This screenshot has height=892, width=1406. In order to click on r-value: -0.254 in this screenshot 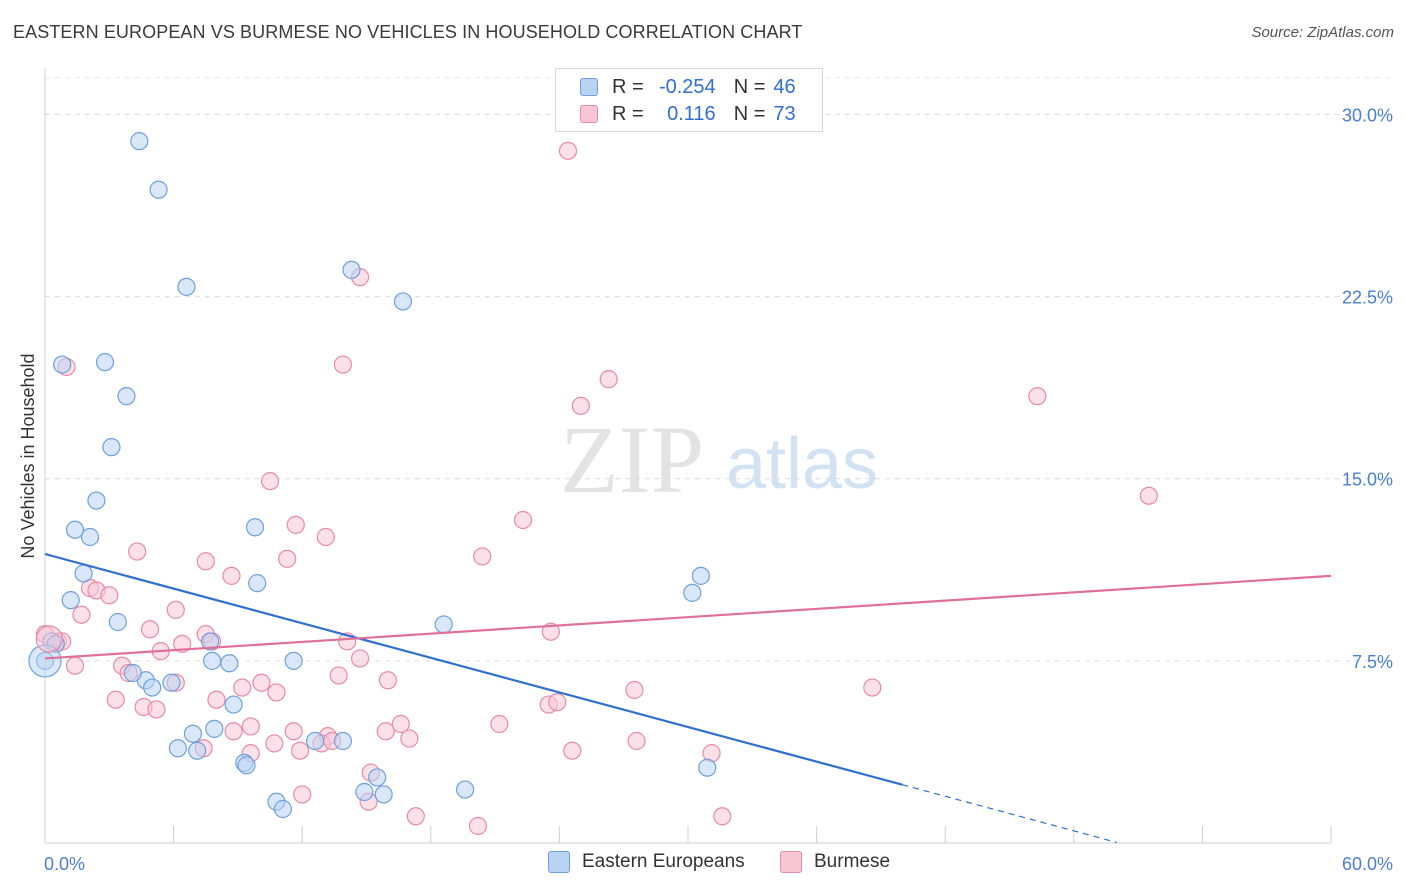, I will do `click(687, 86)`.